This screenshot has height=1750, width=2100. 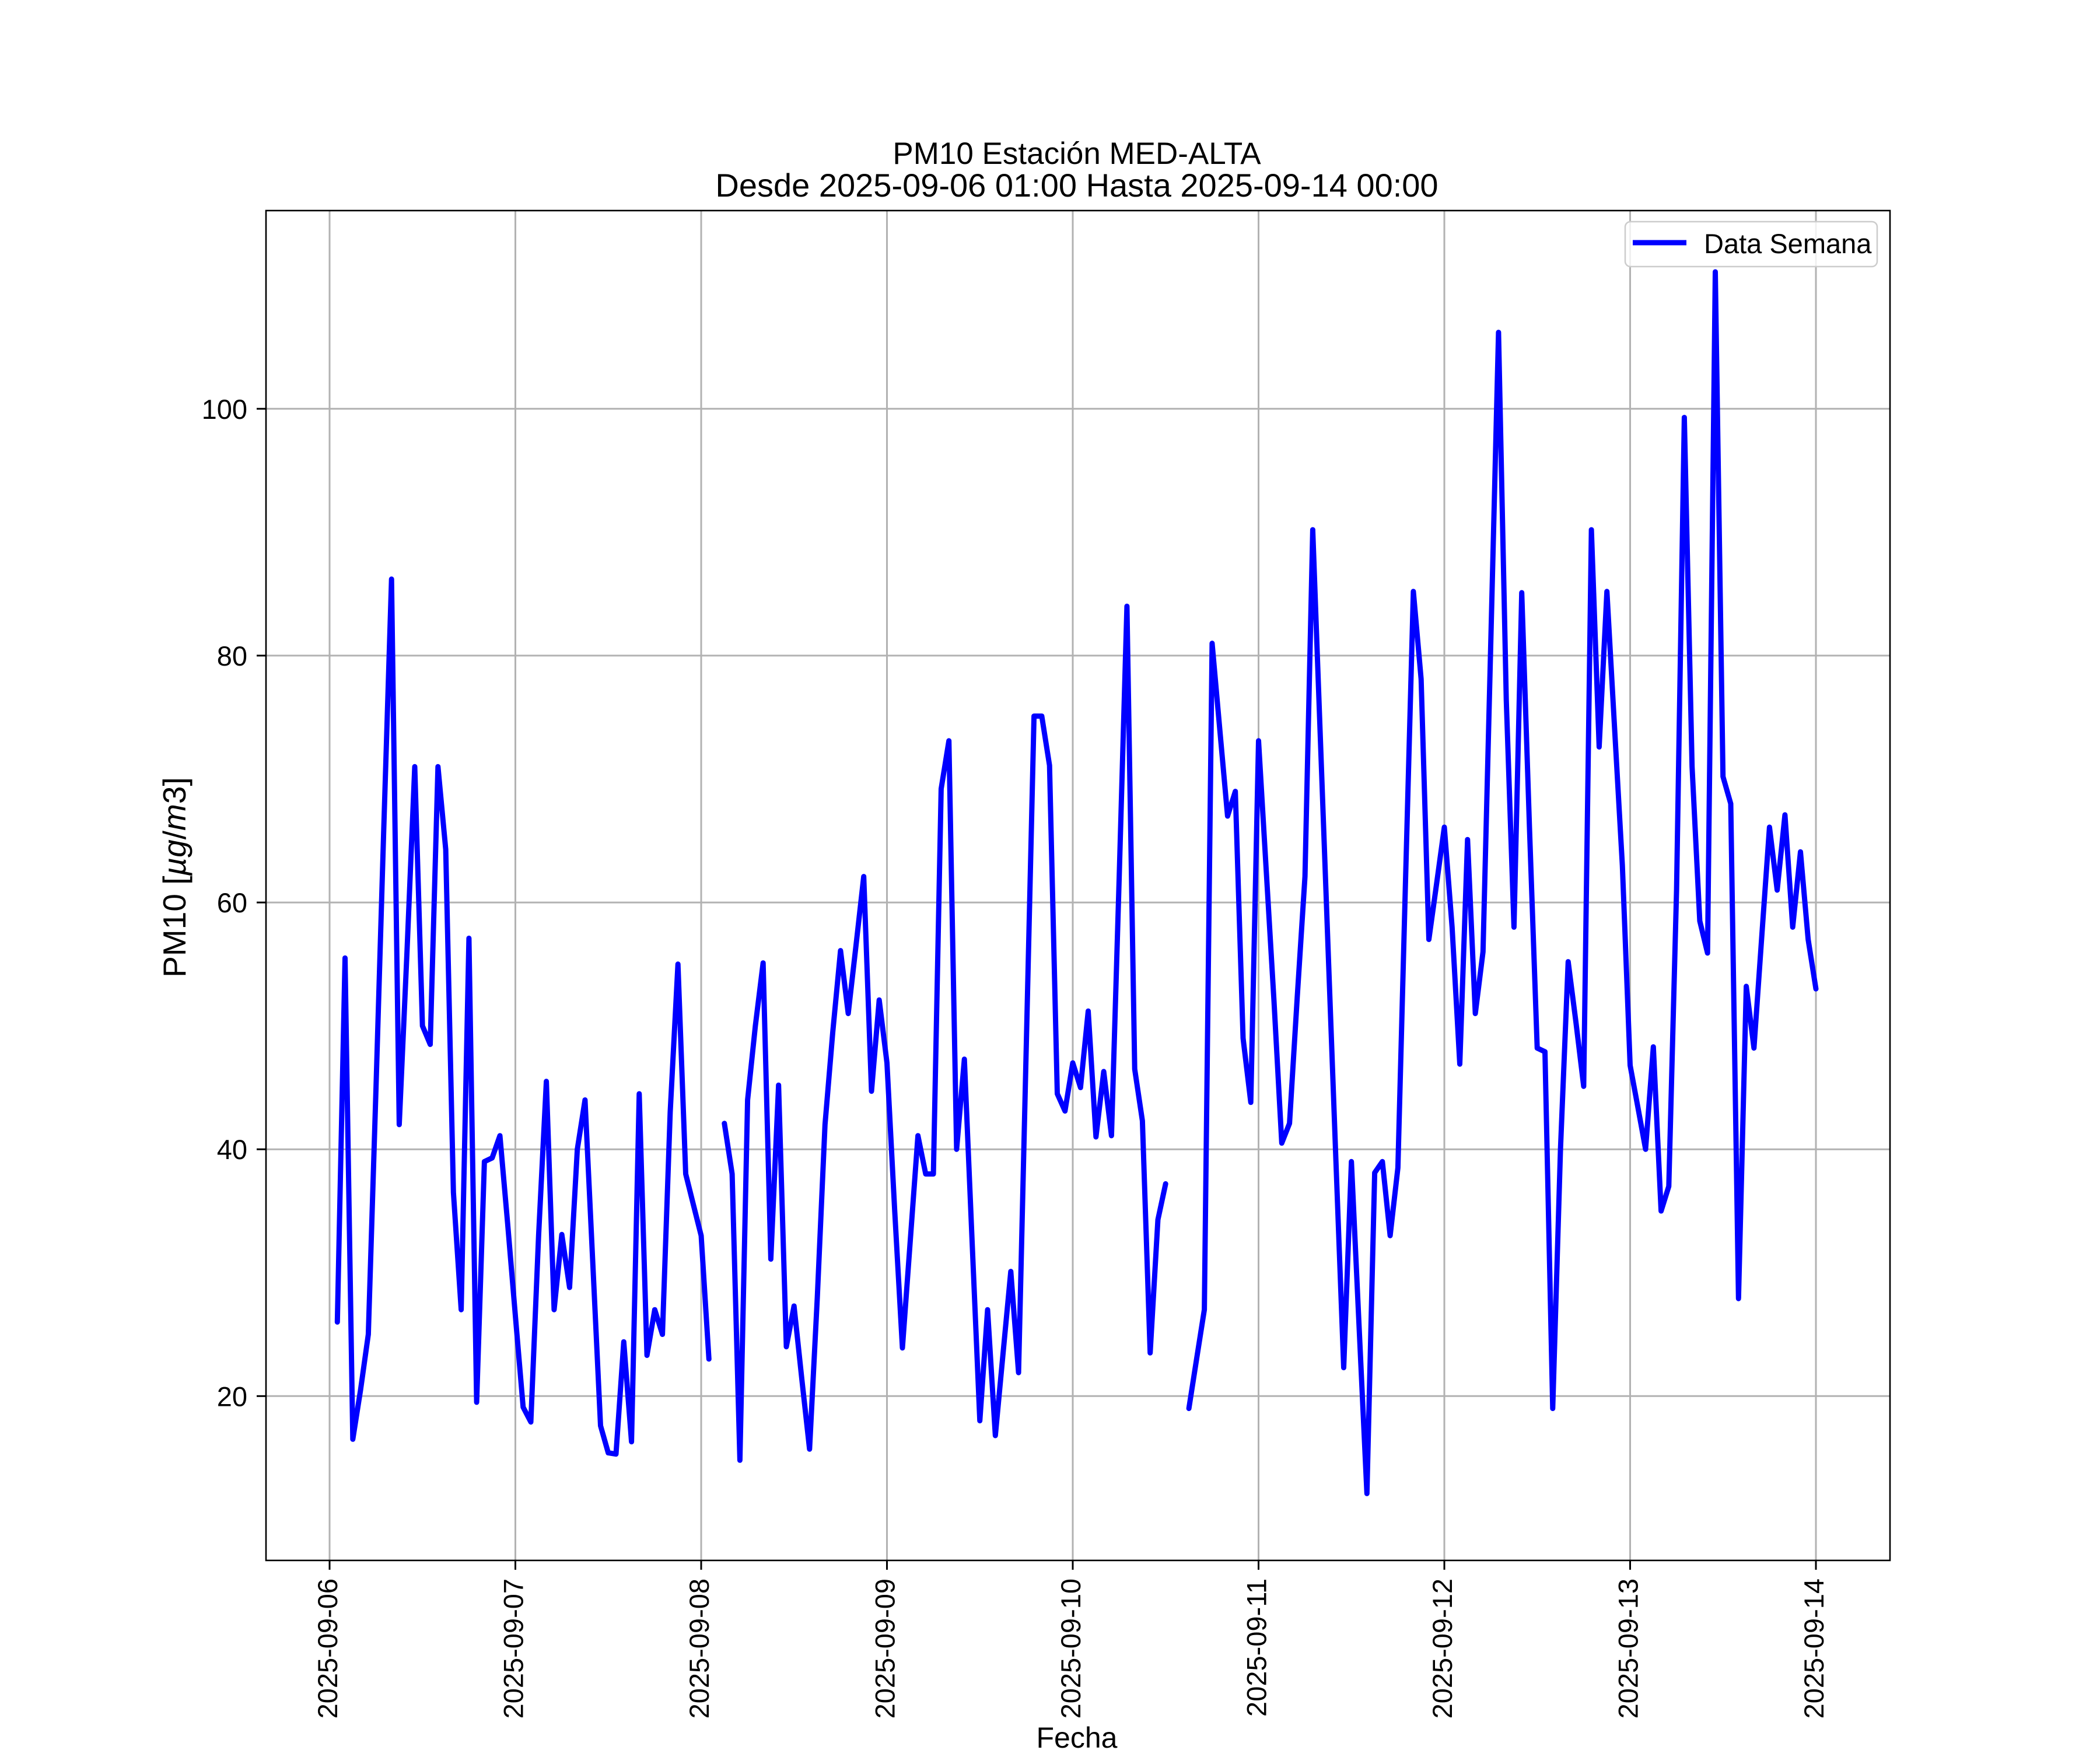 I want to click on svg-text: 2025-09-07, so click(x=513, y=1648).